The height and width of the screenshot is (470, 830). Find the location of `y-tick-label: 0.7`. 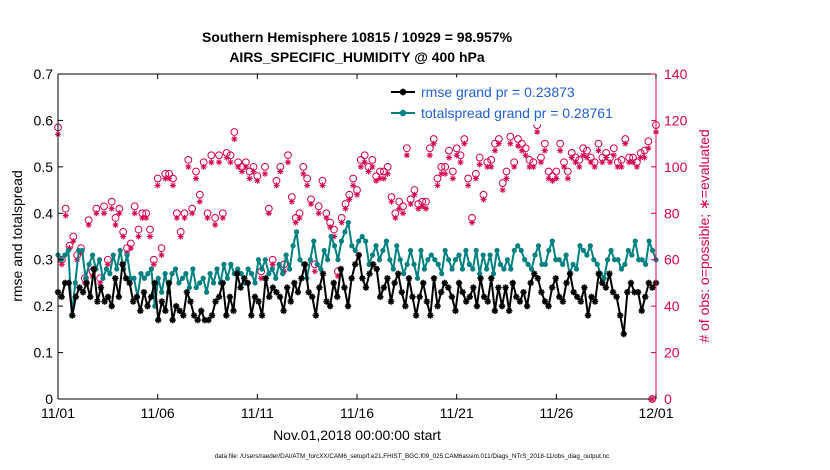

y-tick-label: 0.7 is located at coordinates (44, 74).